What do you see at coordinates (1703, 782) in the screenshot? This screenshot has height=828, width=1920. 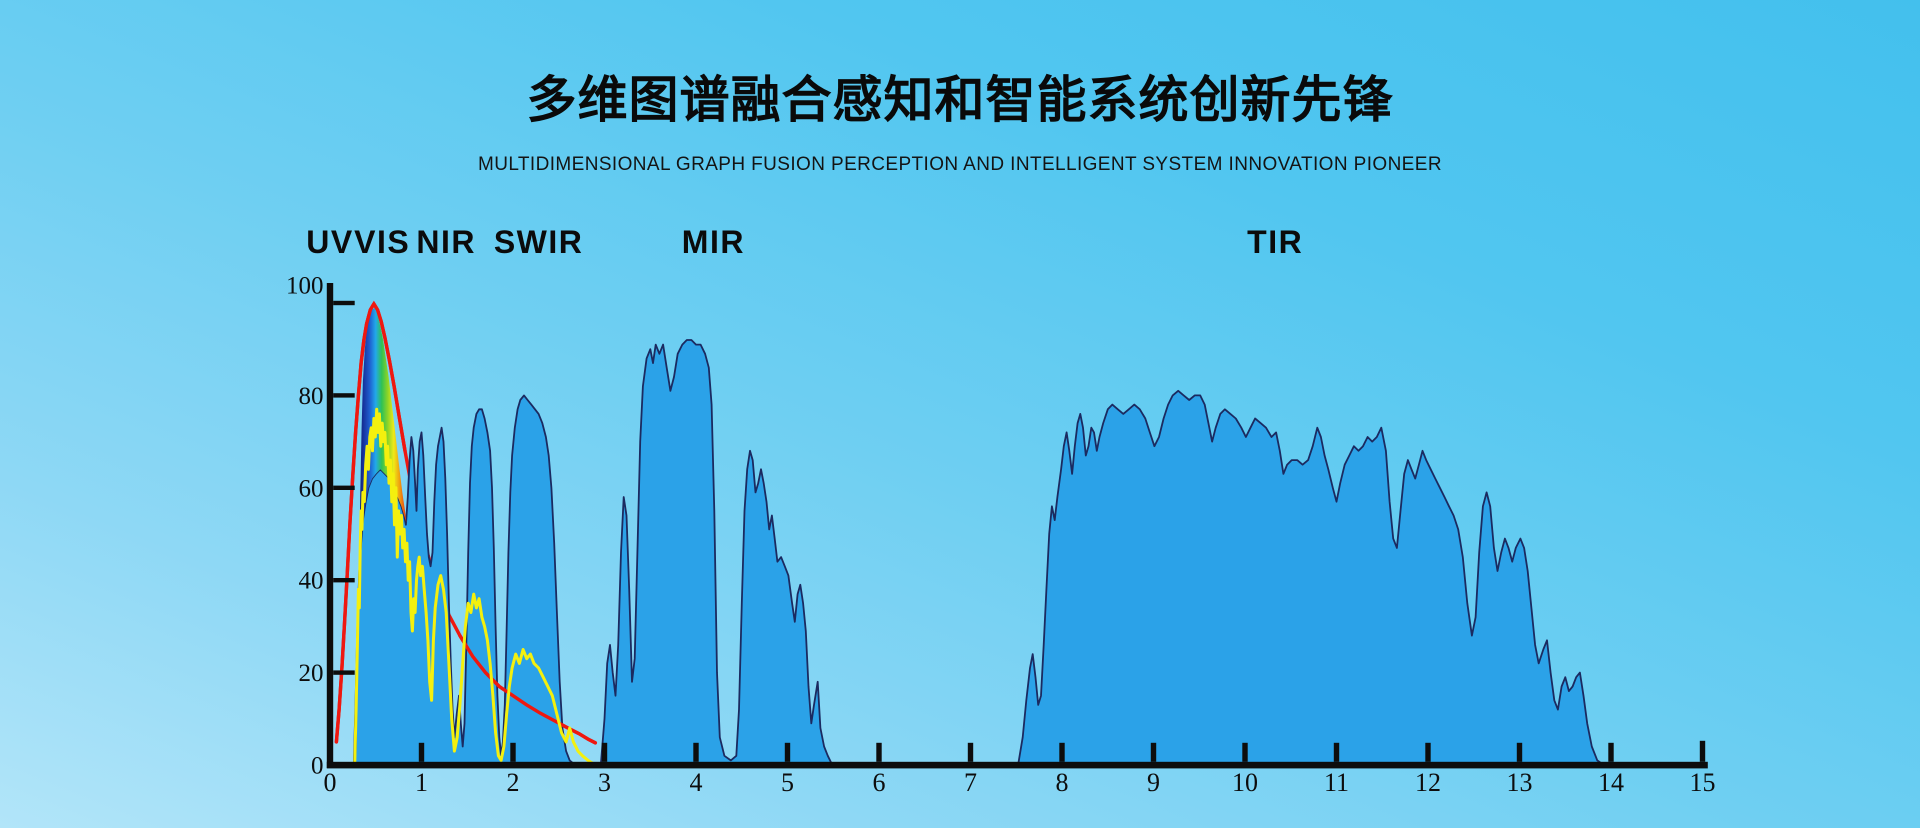 I see `x-tick-label-15: 15` at bounding box center [1703, 782].